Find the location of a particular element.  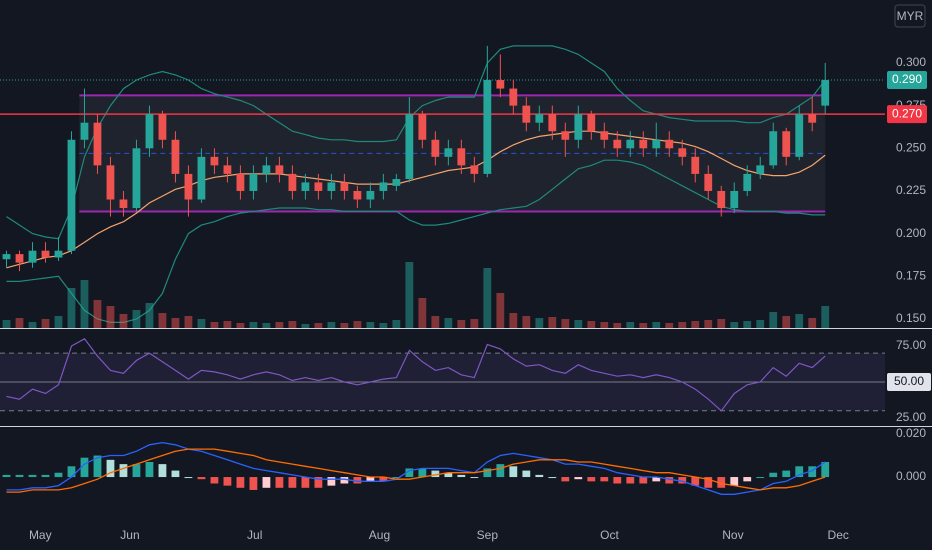

x-tick-label: Sep is located at coordinates (488, 535).